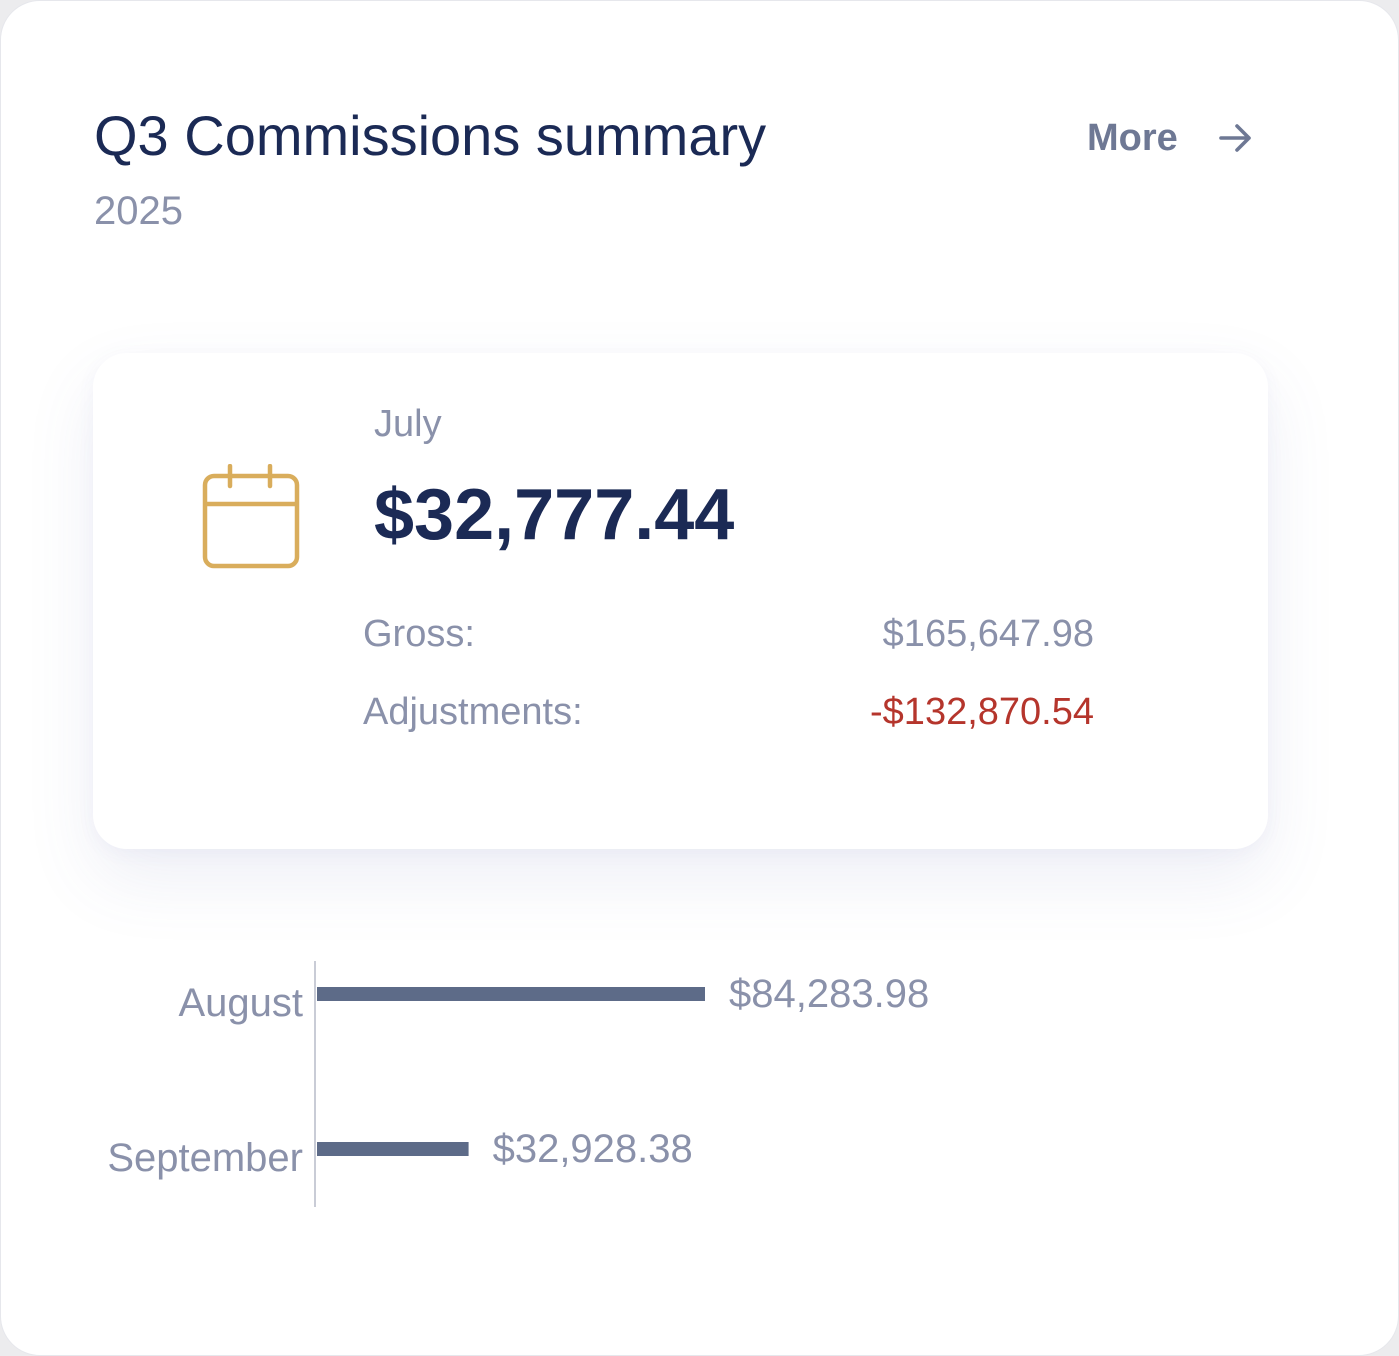  I want to click on bar-value-label: $32,928.38, so click(593, 1149).